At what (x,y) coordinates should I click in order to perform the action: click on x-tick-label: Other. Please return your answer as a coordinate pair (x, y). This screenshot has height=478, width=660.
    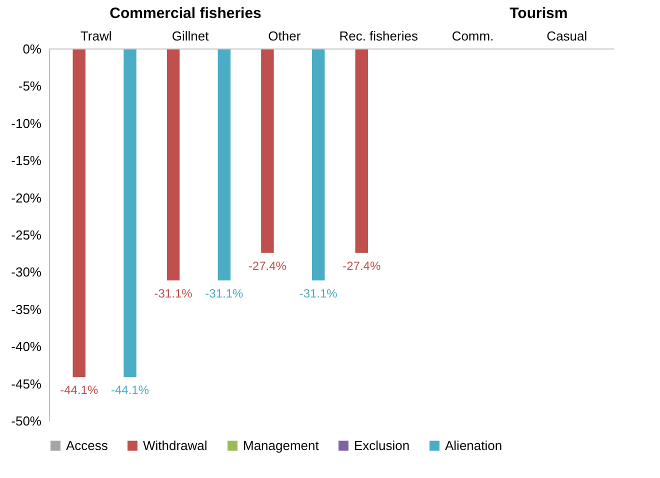
    Looking at the image, I should click on (285, 36).